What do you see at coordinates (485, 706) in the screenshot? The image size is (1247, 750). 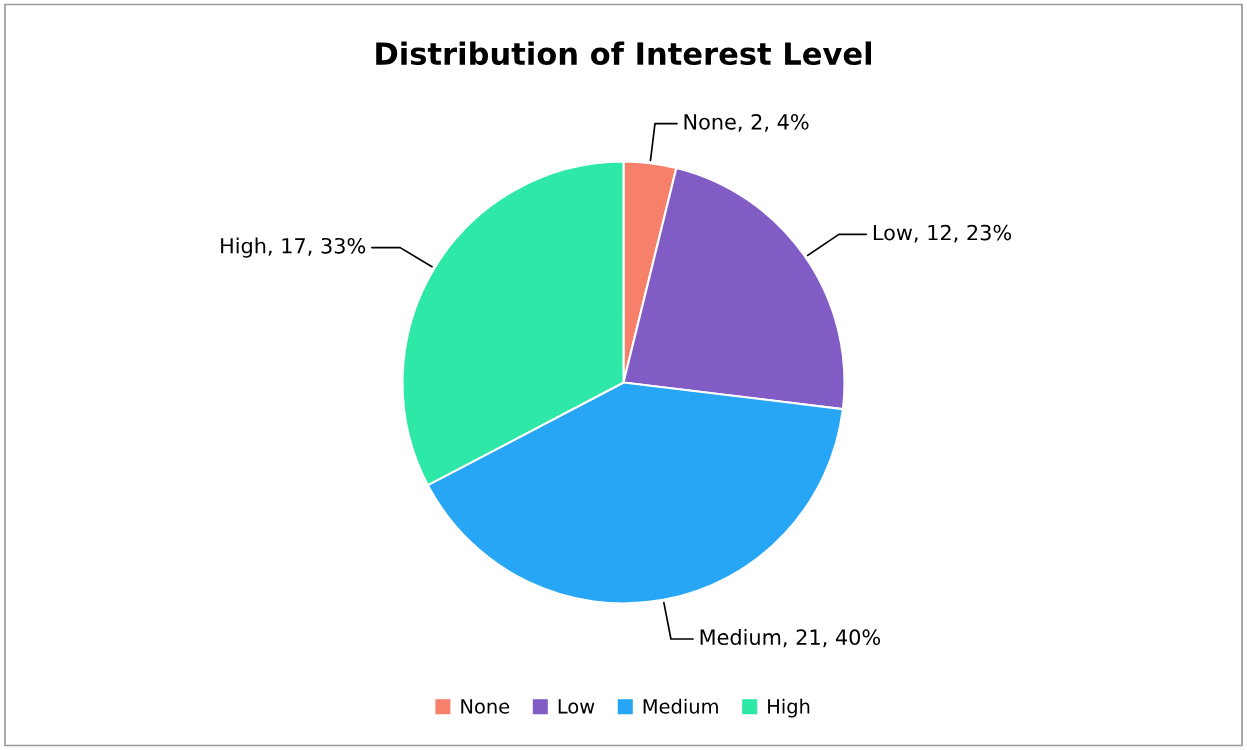 I see `legend-label: None` at bounding box center [485, 706].